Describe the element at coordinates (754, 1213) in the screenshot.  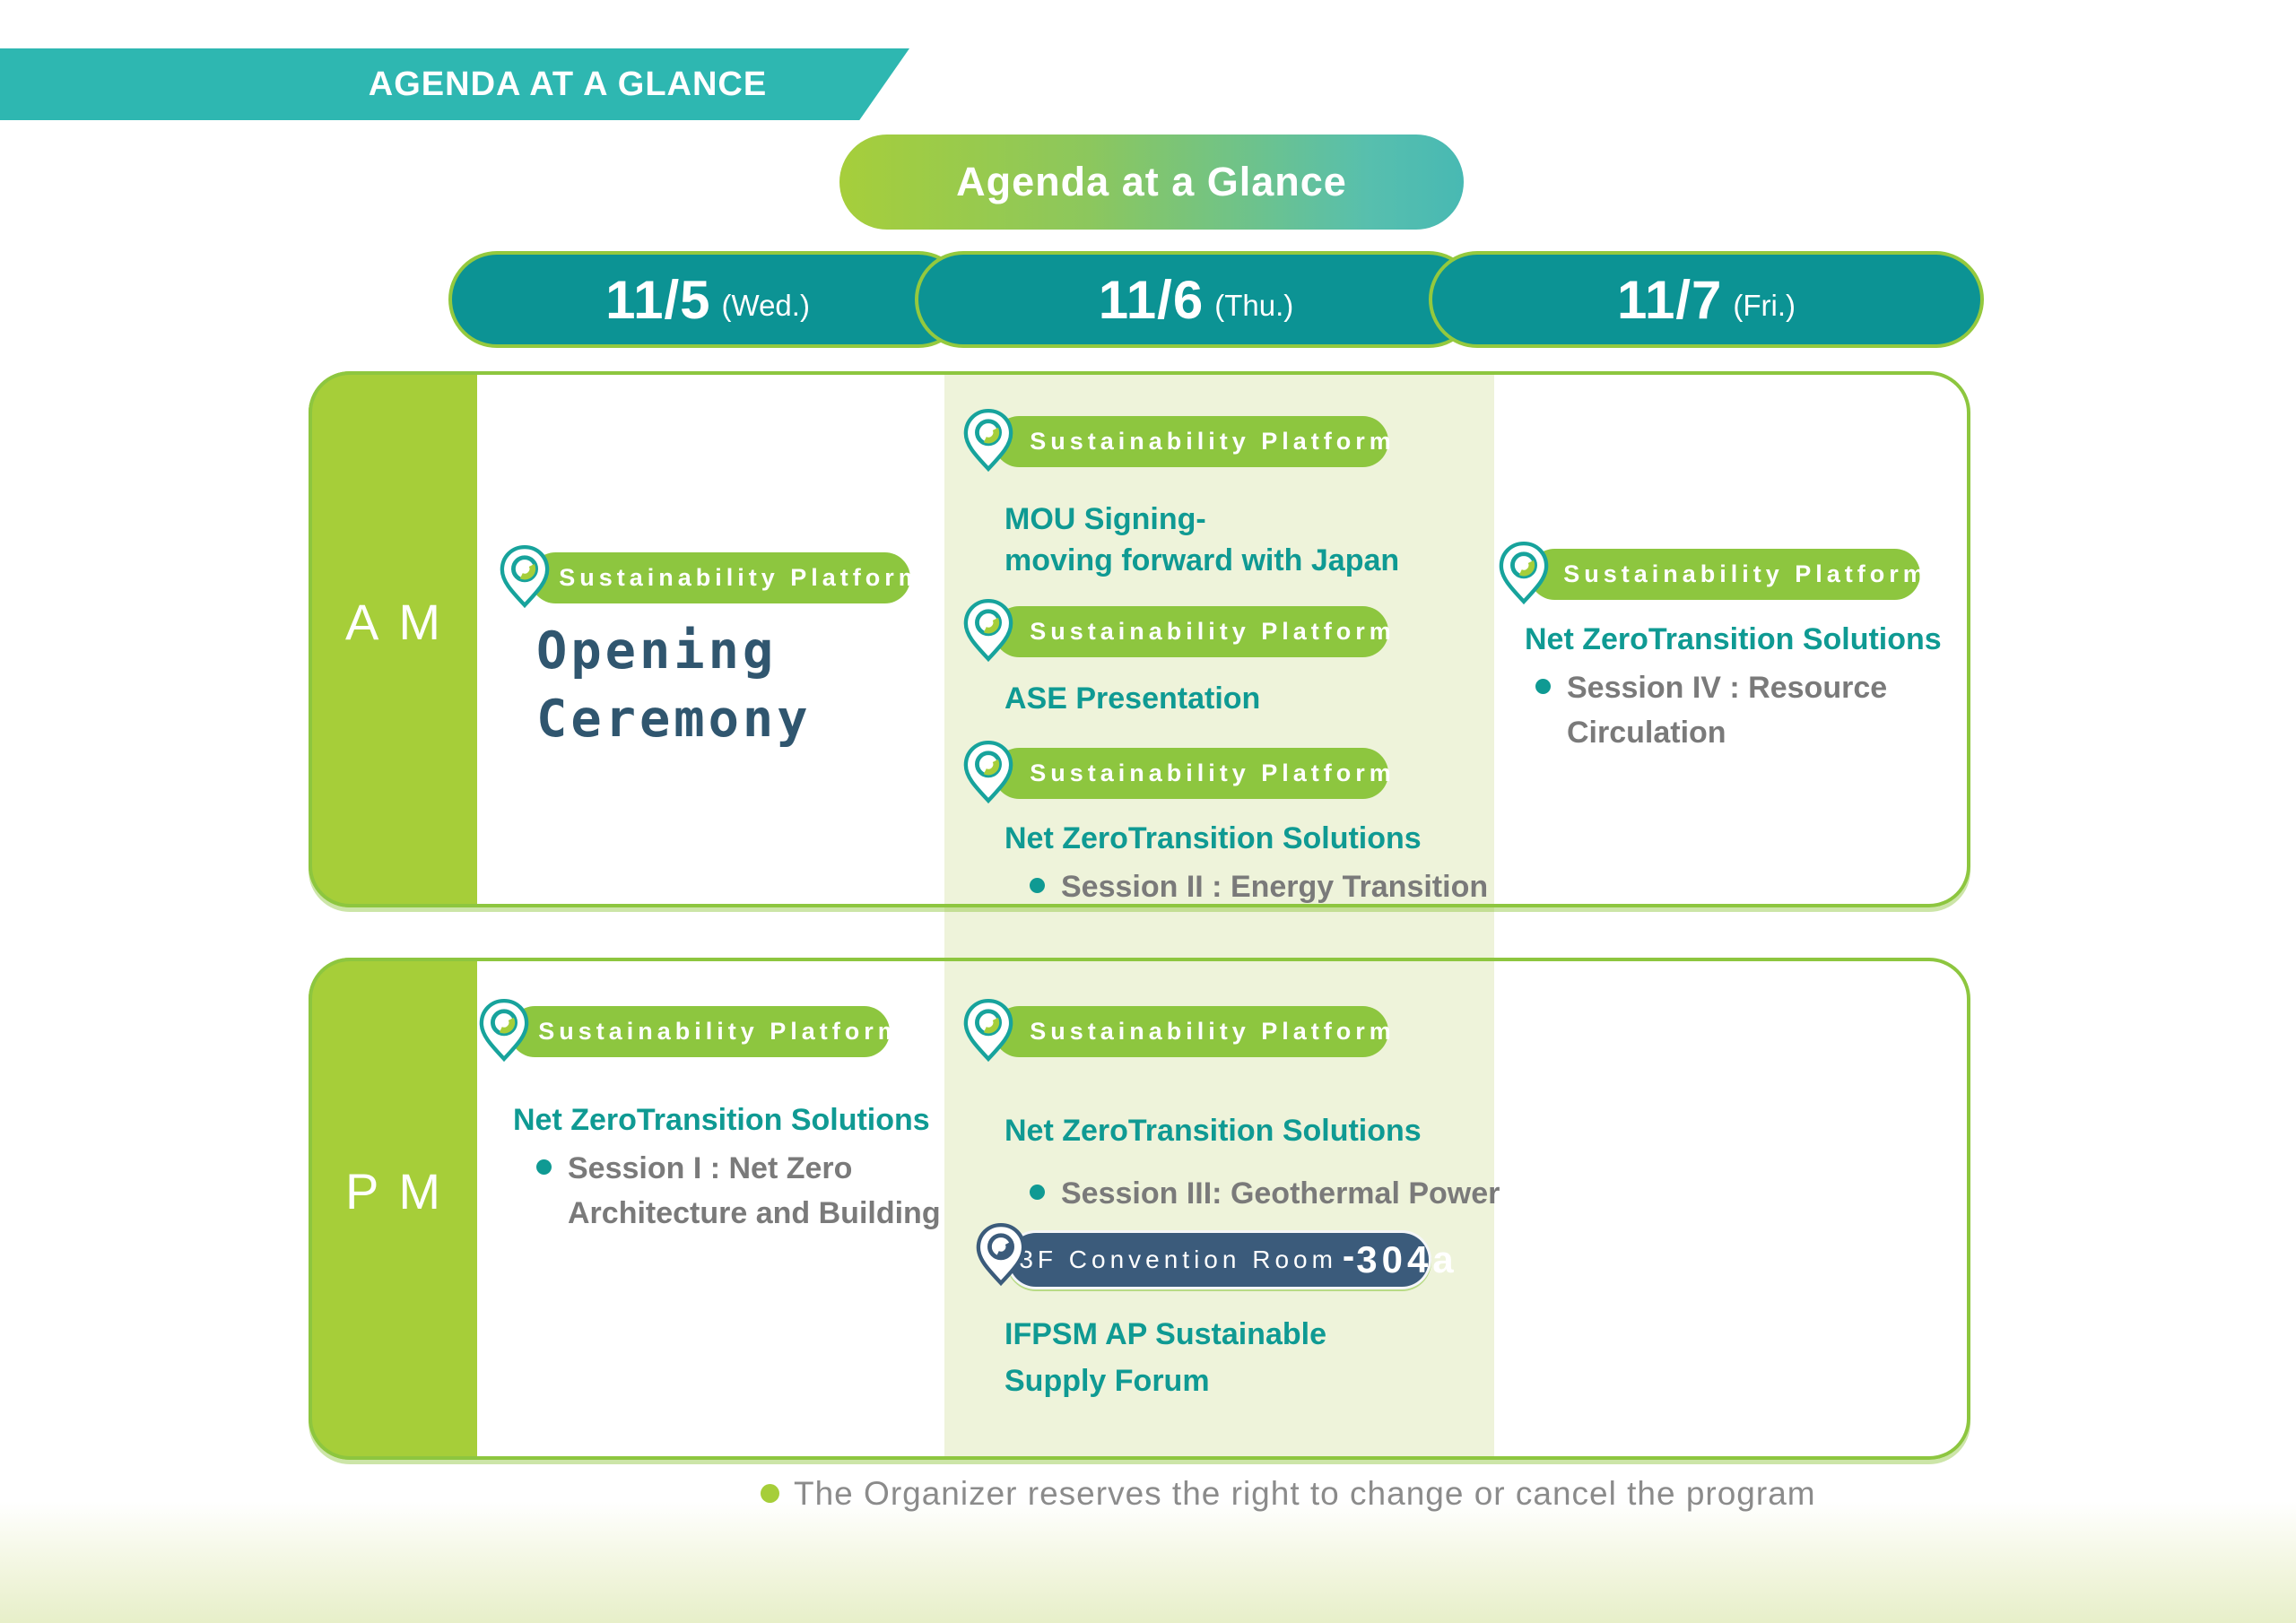
I see `session-1-line2: Architecture and Building` at that location.